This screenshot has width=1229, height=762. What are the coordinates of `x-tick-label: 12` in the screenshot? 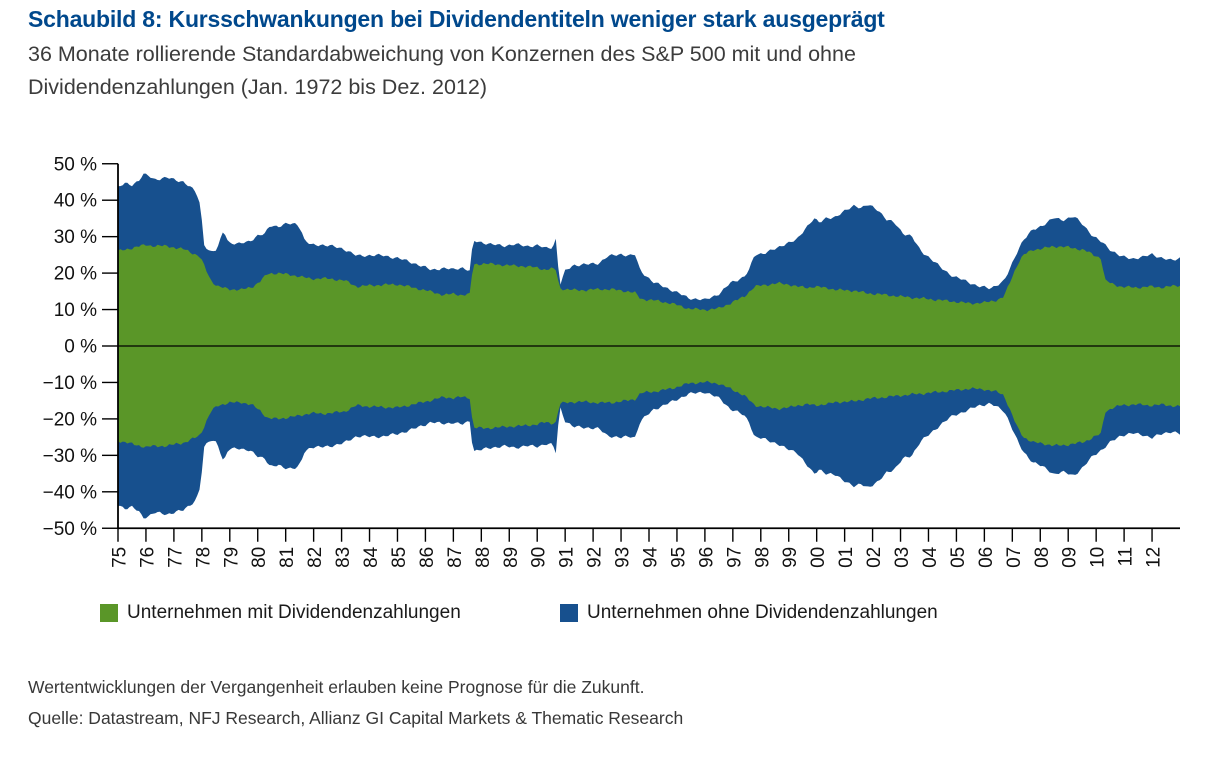 It's located at (1154, 557).